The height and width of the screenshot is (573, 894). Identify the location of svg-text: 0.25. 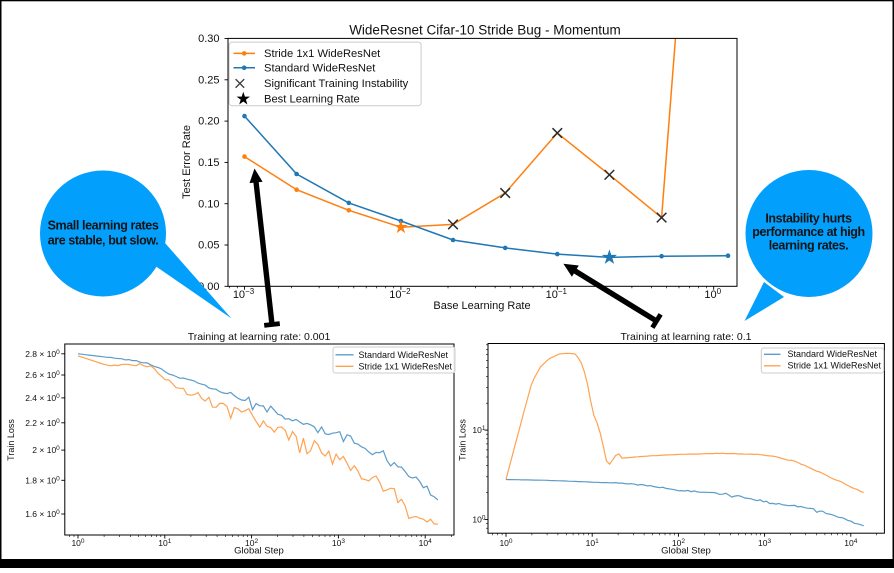
(208, 80).